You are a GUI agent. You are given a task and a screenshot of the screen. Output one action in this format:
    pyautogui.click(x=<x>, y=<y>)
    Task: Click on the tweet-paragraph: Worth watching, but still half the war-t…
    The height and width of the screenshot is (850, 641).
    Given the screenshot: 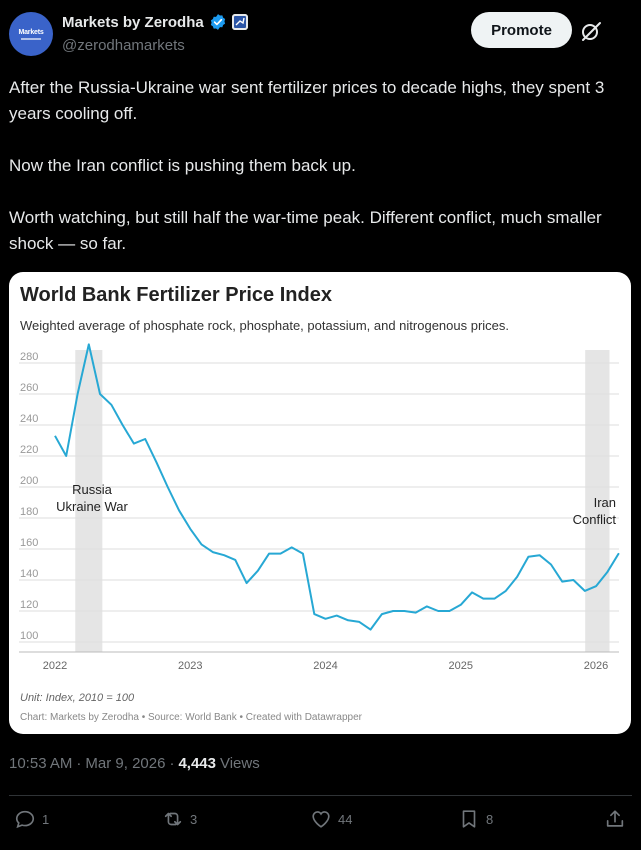 What is the action you would take?
    pyautogui.click(x=305, y=230)
    